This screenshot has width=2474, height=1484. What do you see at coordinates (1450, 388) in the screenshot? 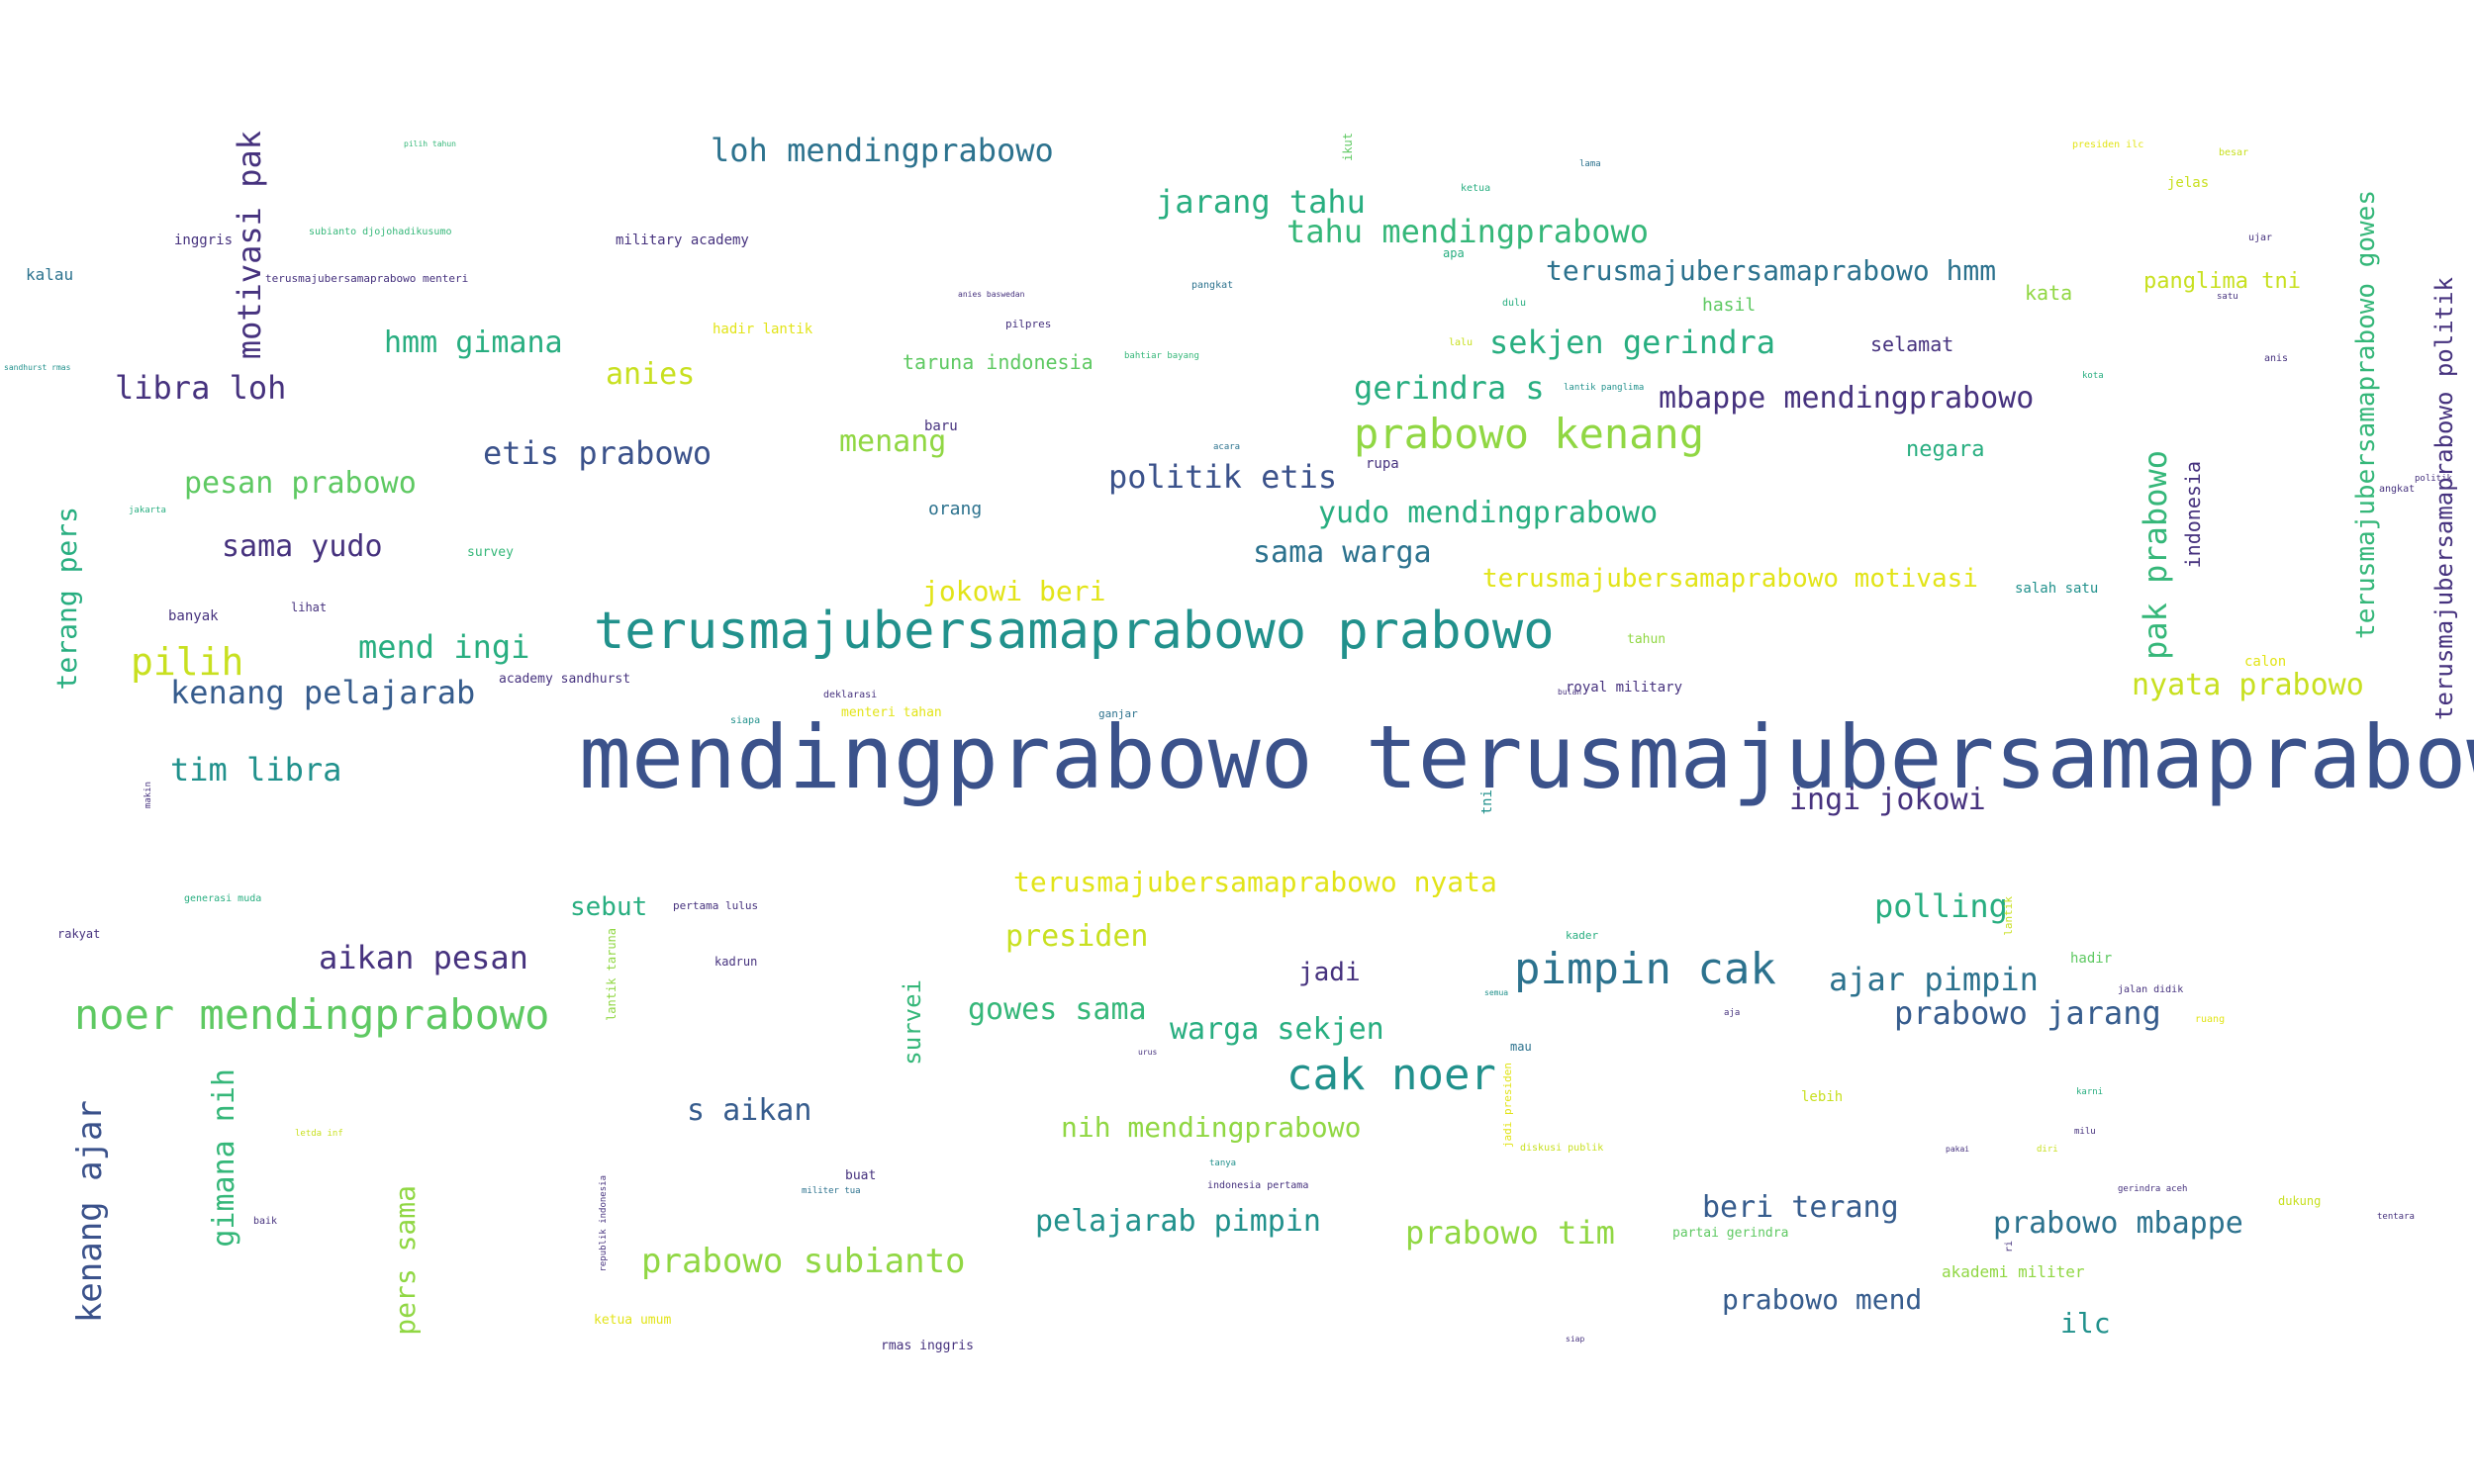
I see `cloud-word: gerindra s` at bounding box center [1450, 388].